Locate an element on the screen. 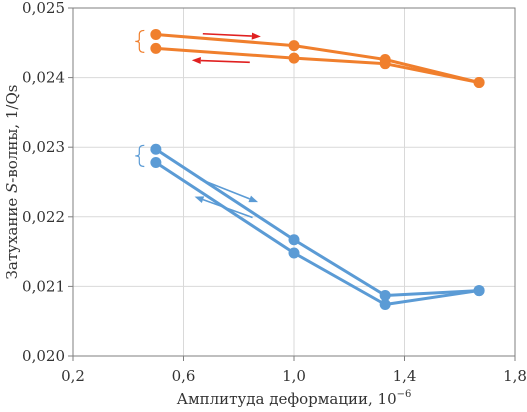  x-tick-label: 1,0 is located at coordinates (294, 376).